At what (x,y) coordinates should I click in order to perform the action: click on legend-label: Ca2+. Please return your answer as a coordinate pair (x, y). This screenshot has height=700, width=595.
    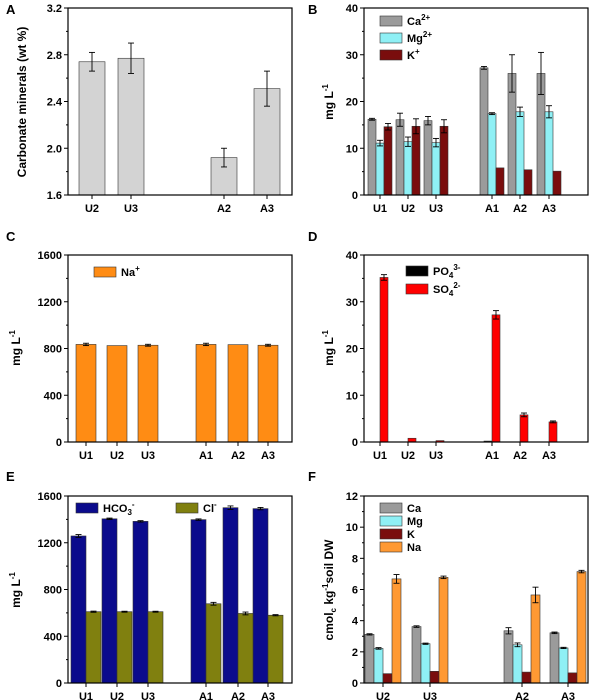
    Looking at the image, I should click on (419, 20).